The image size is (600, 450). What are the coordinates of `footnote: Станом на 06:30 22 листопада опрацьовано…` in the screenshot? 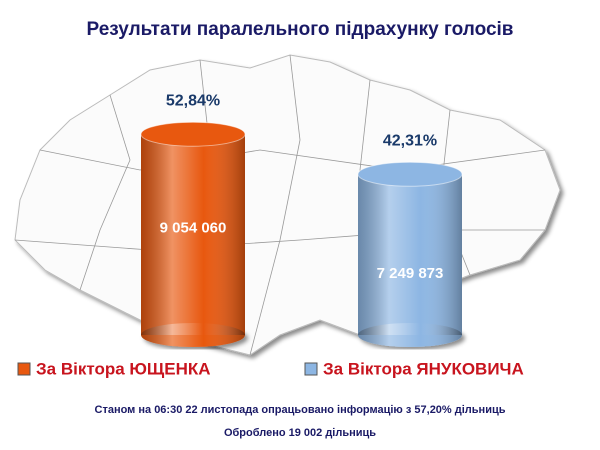 It's located at (300, 410).